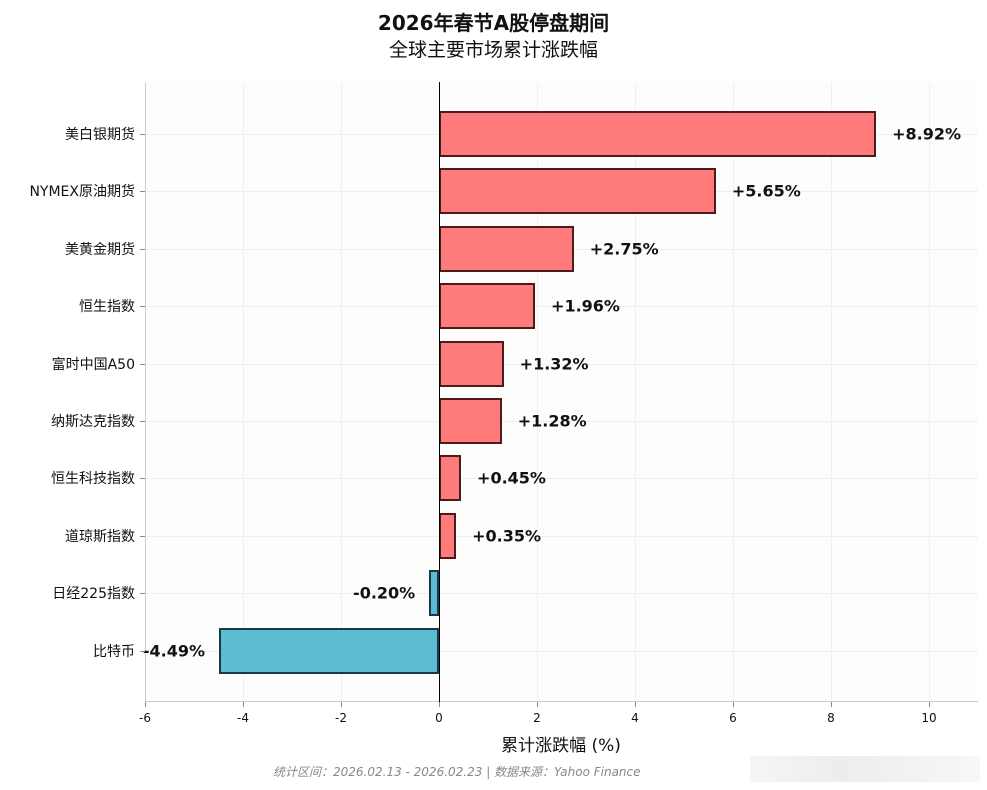 This screenshot has height=790, width=987. I want to click on y-category-label: 美黄金期货, so click(100, 250).